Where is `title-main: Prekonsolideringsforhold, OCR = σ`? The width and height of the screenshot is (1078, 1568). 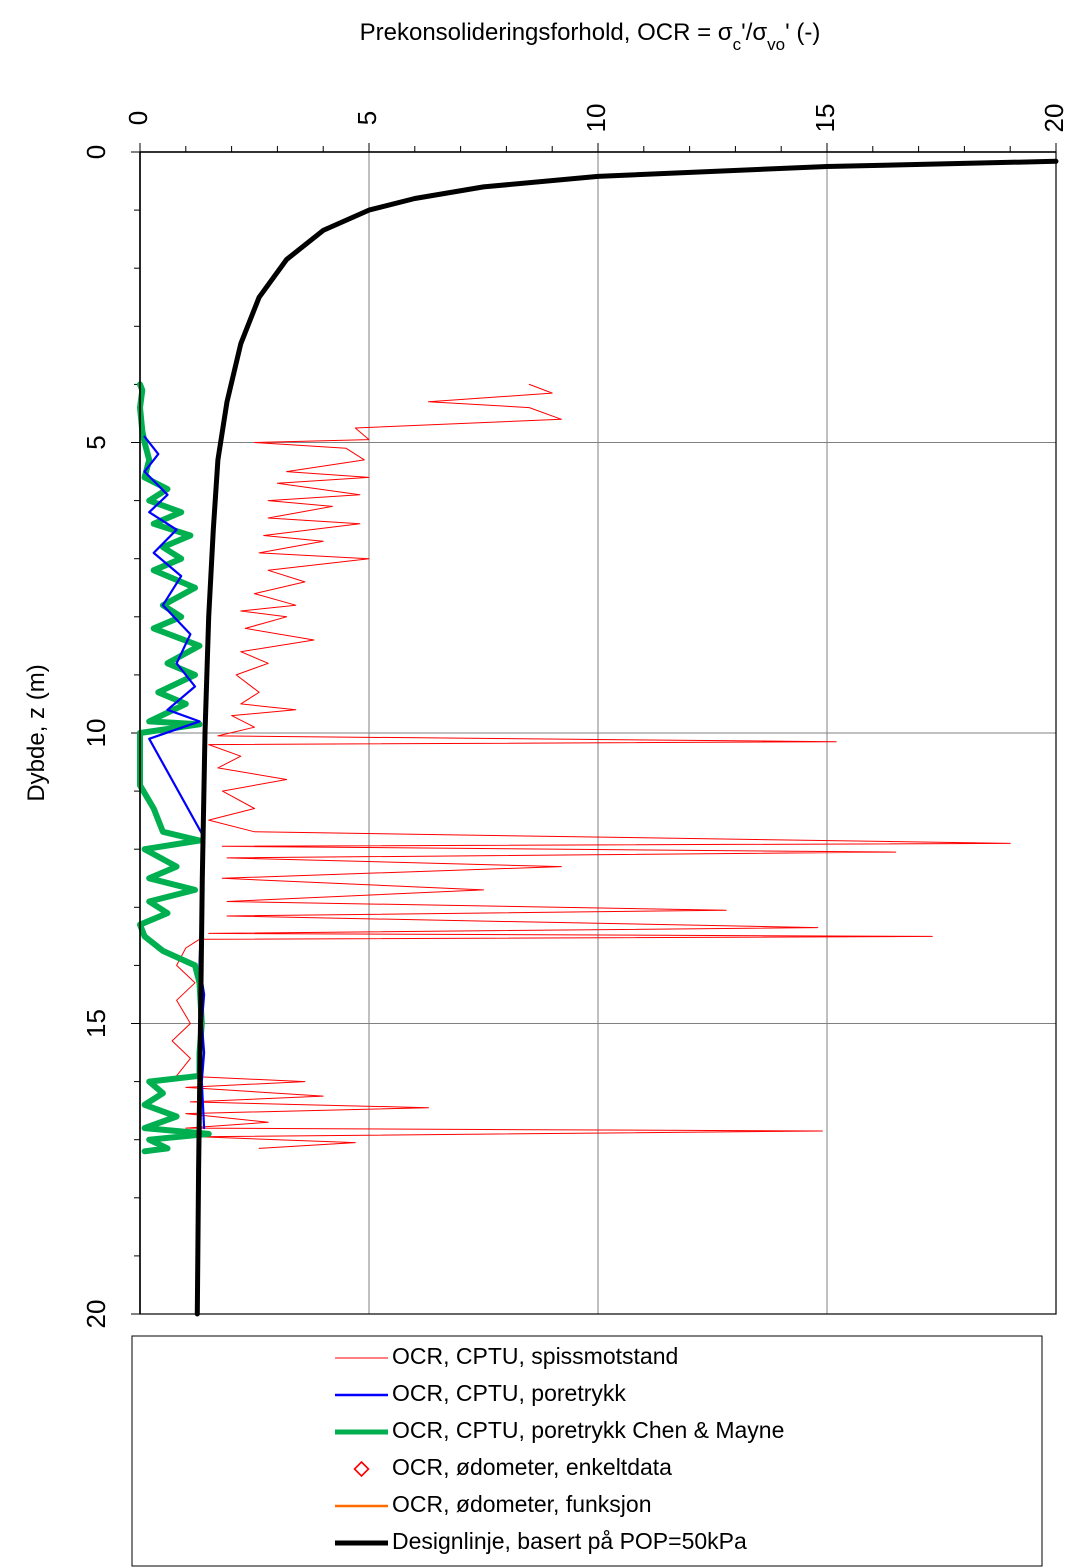 title-main: Prekonsolideringsforhold, OCR = σ is located at coordinates (546, 32).